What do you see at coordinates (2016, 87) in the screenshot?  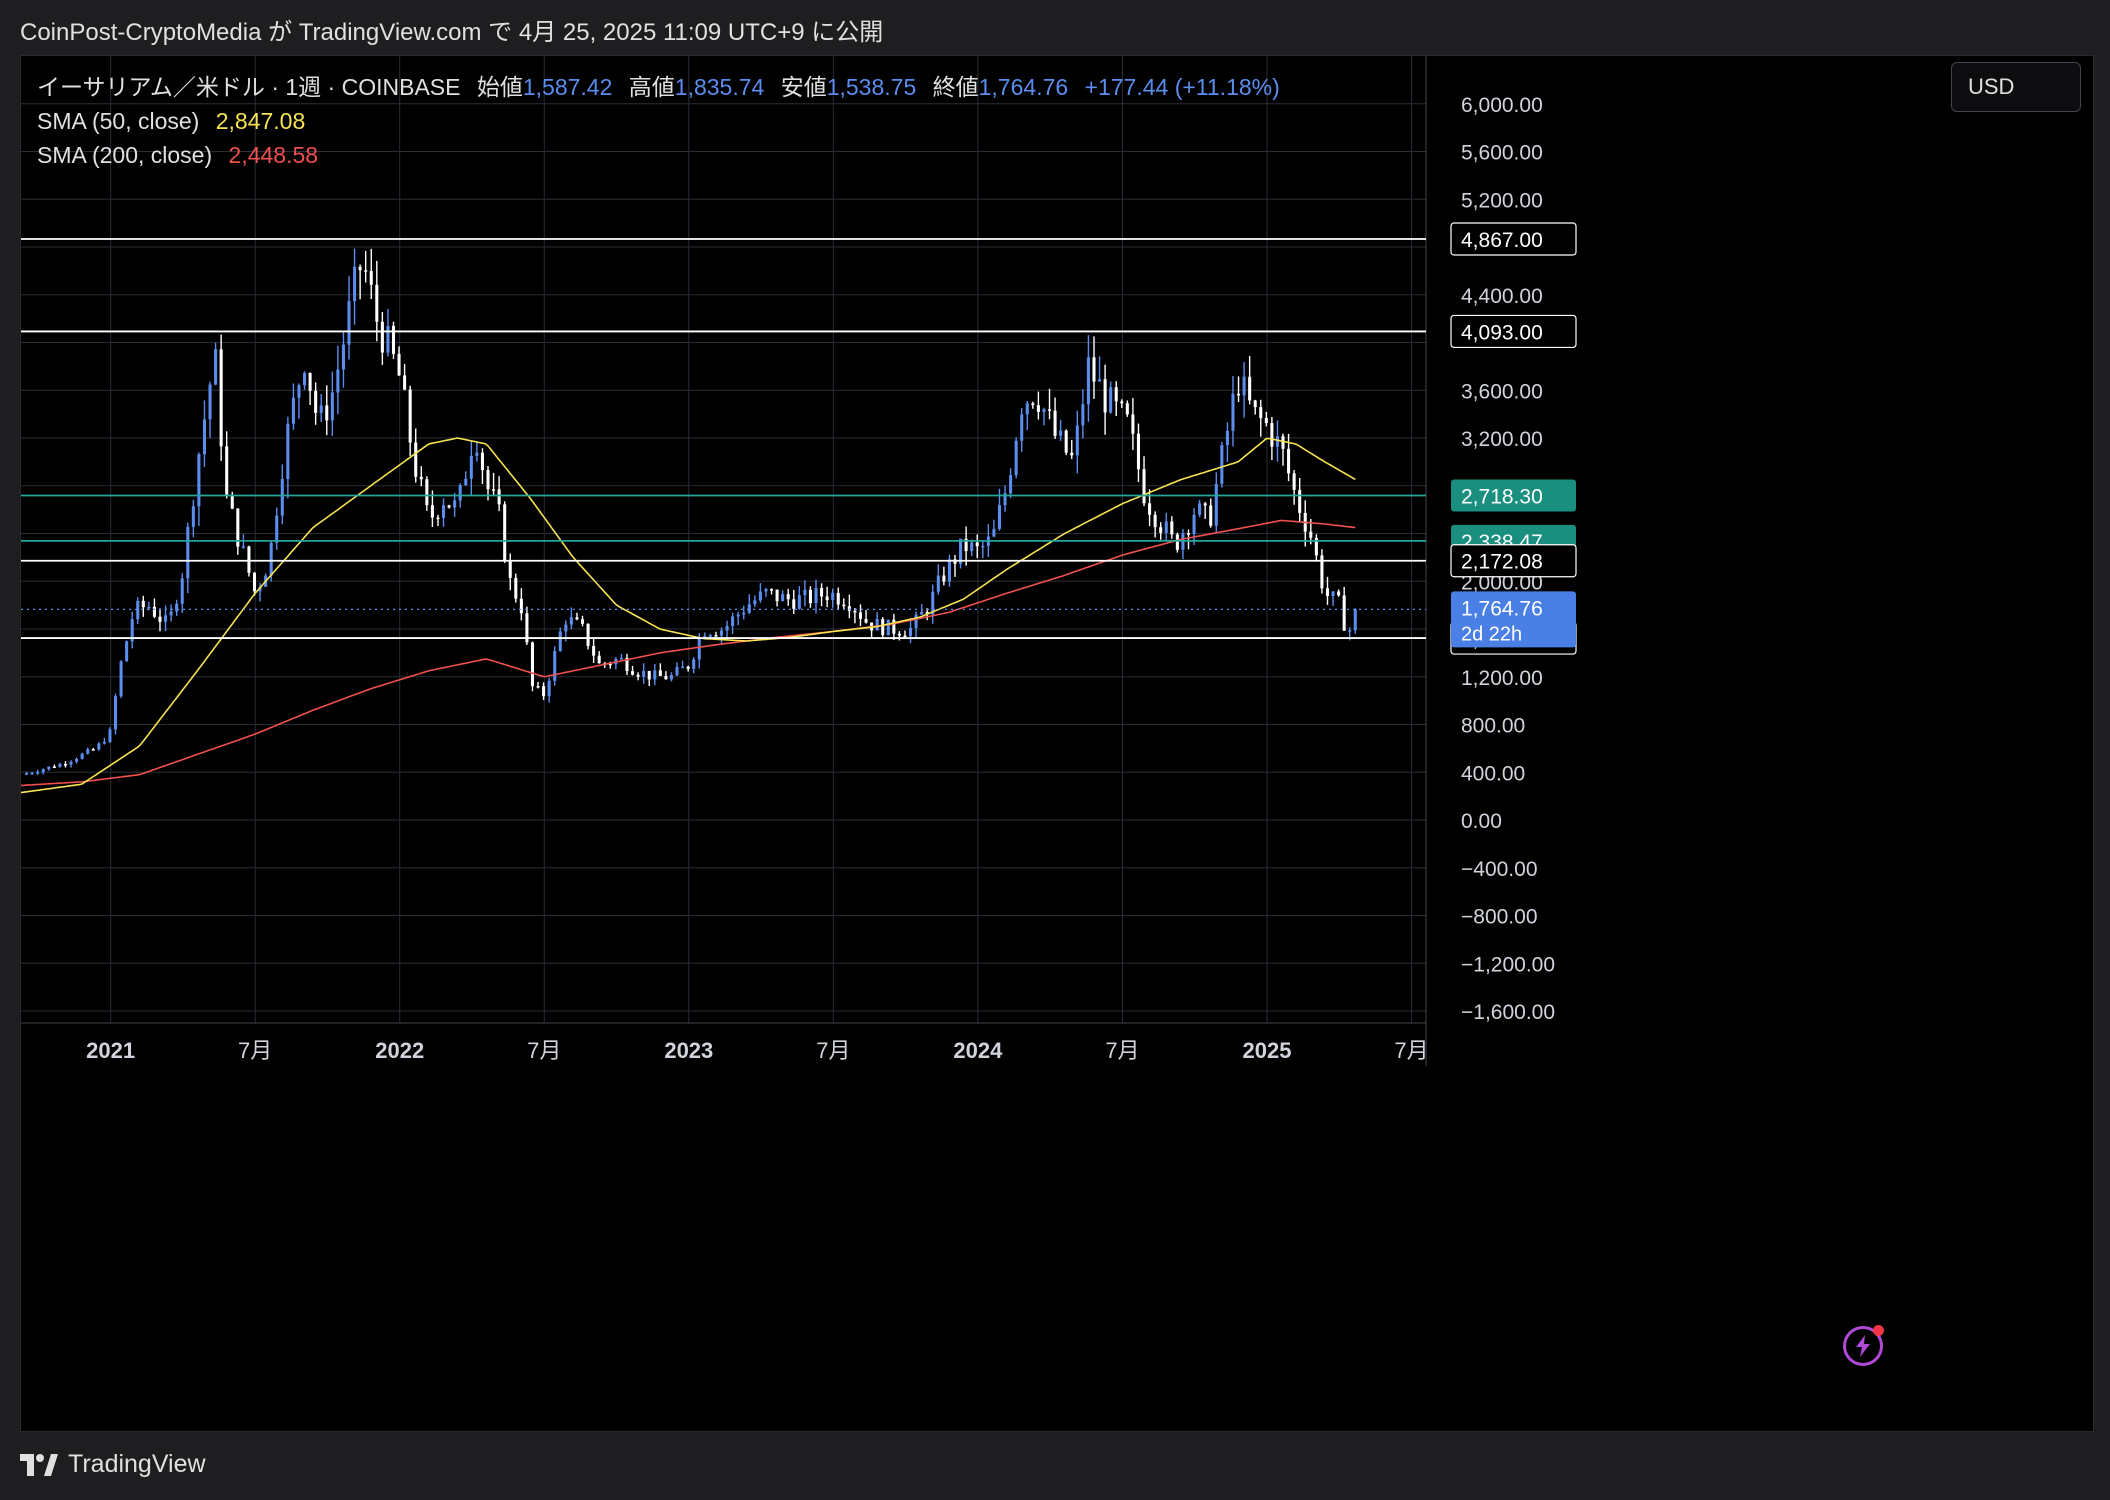 I see `currency-button: USD` at bounding box center [2016, 87].